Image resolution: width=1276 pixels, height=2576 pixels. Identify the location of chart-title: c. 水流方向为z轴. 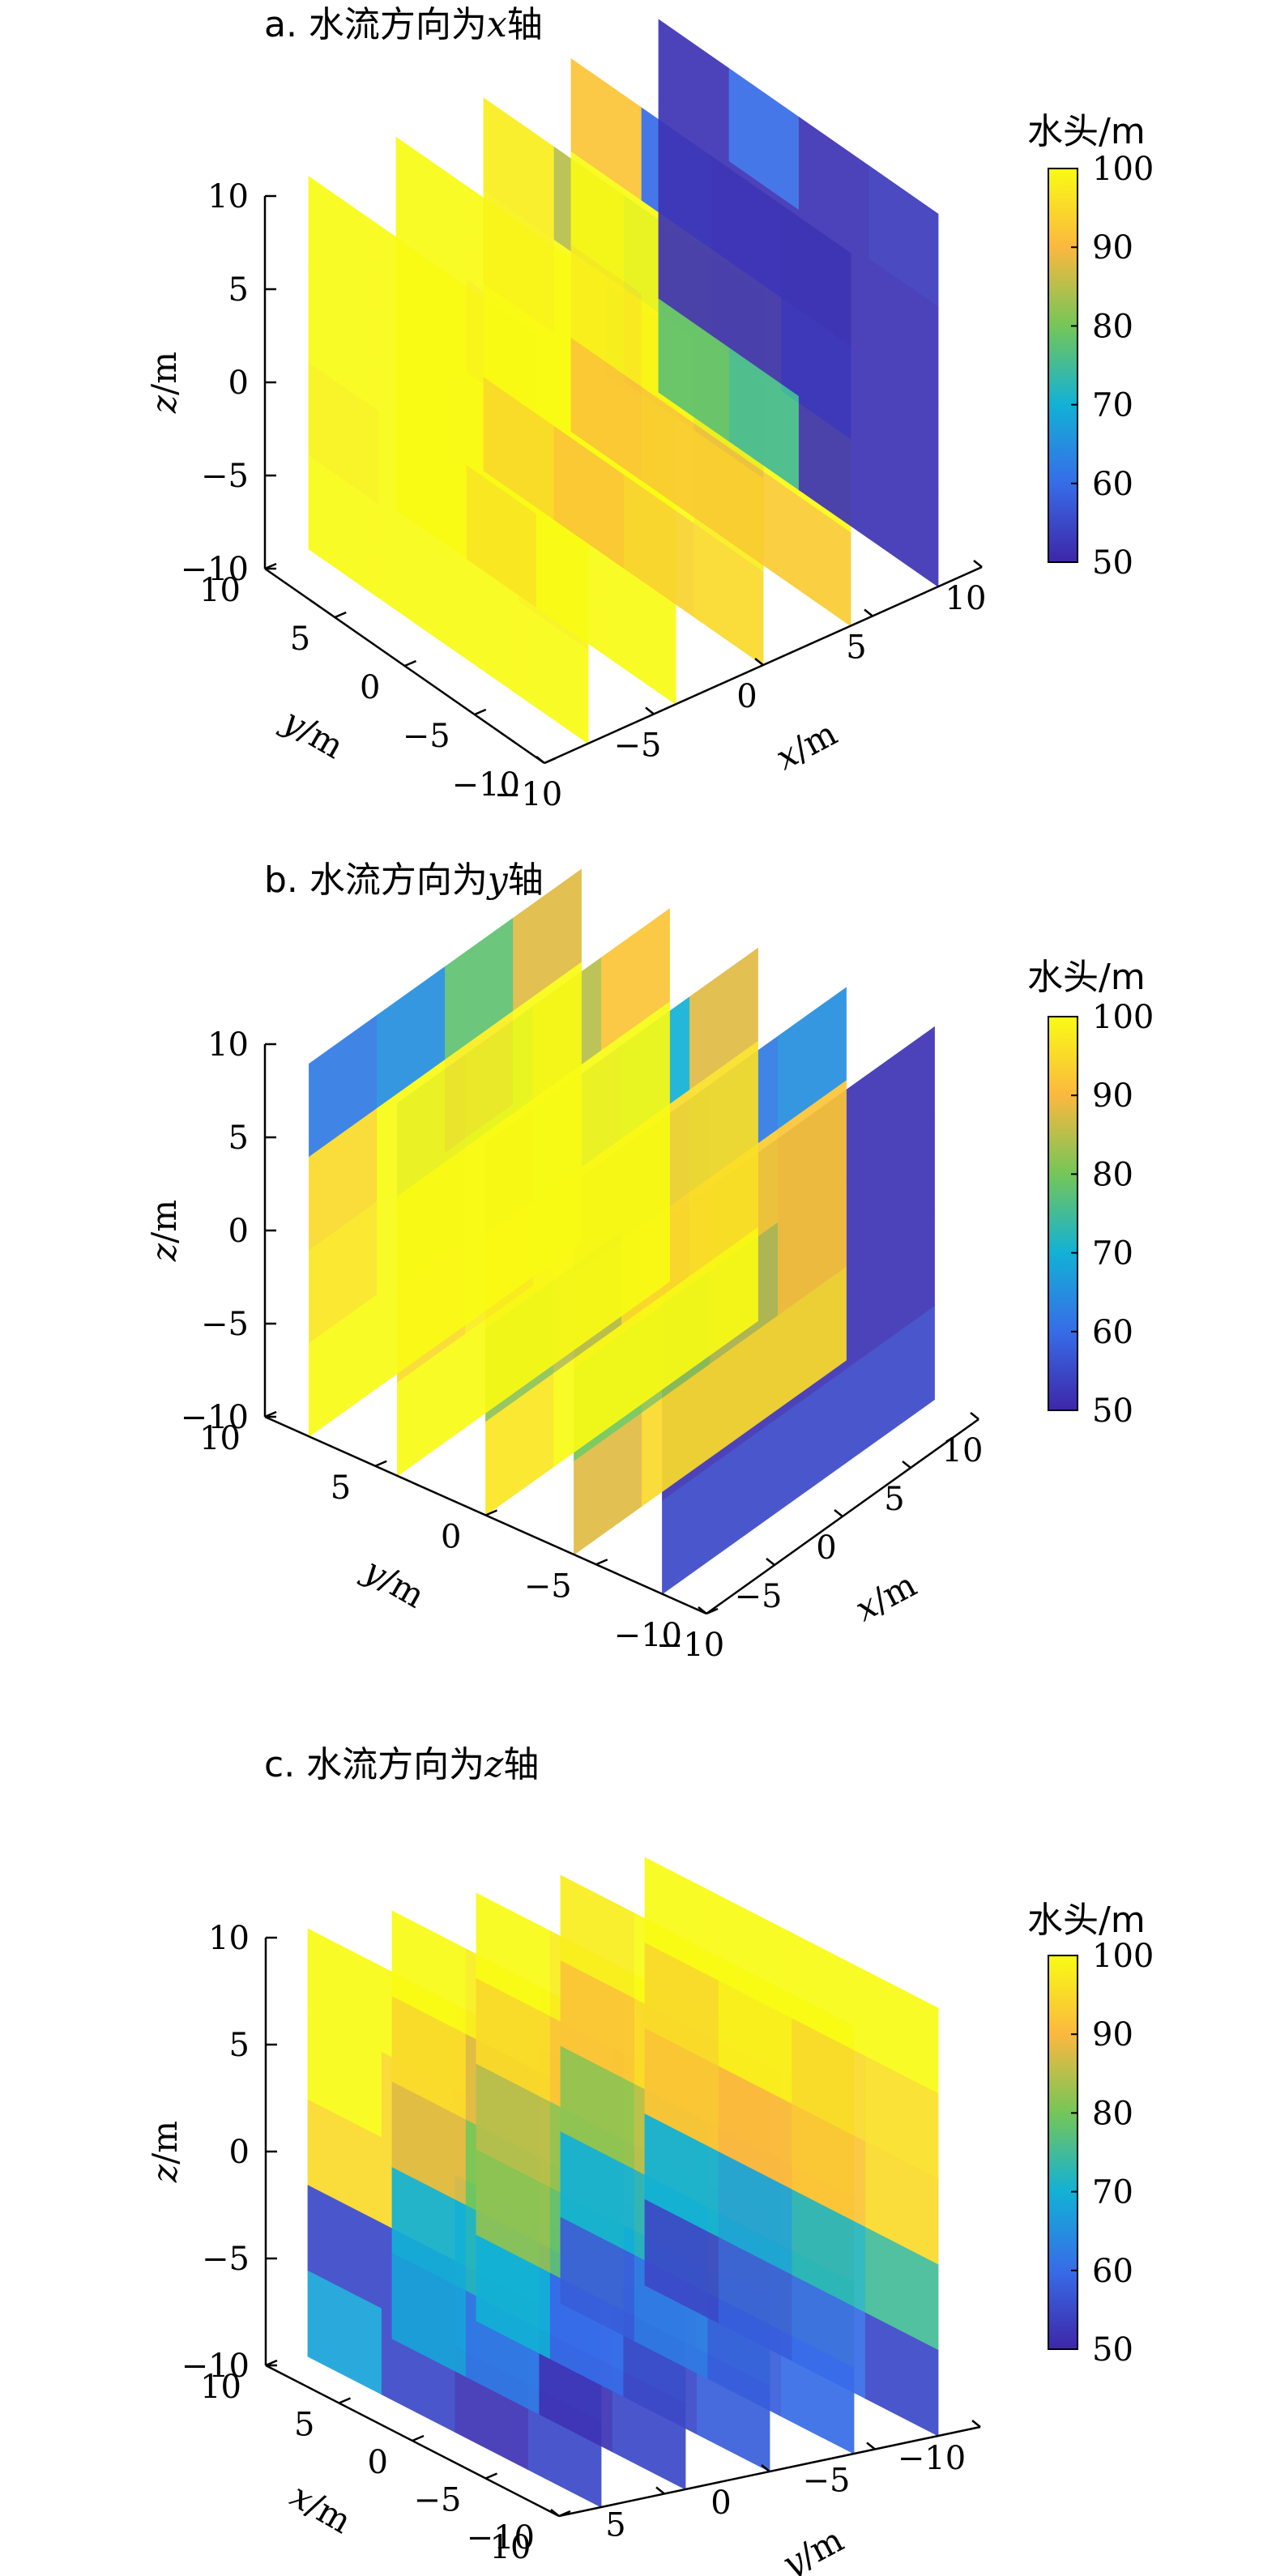
(402, 1765).